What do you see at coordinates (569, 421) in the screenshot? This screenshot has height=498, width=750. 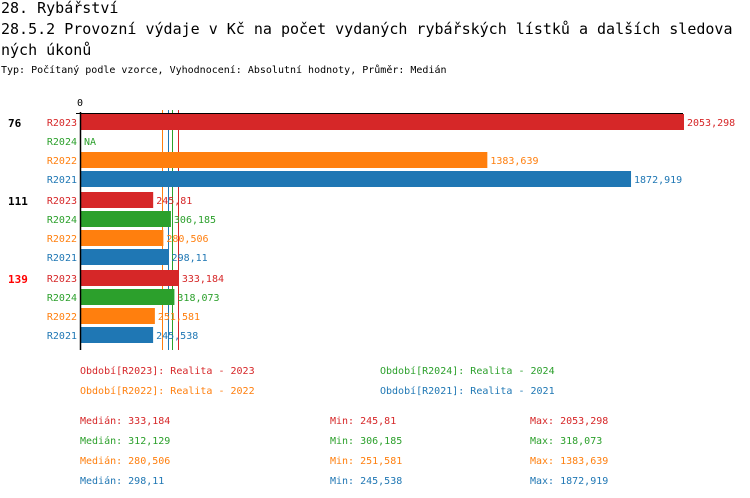 I see `stat-max: Max: 2053,298` at bounding box center [569, 421].